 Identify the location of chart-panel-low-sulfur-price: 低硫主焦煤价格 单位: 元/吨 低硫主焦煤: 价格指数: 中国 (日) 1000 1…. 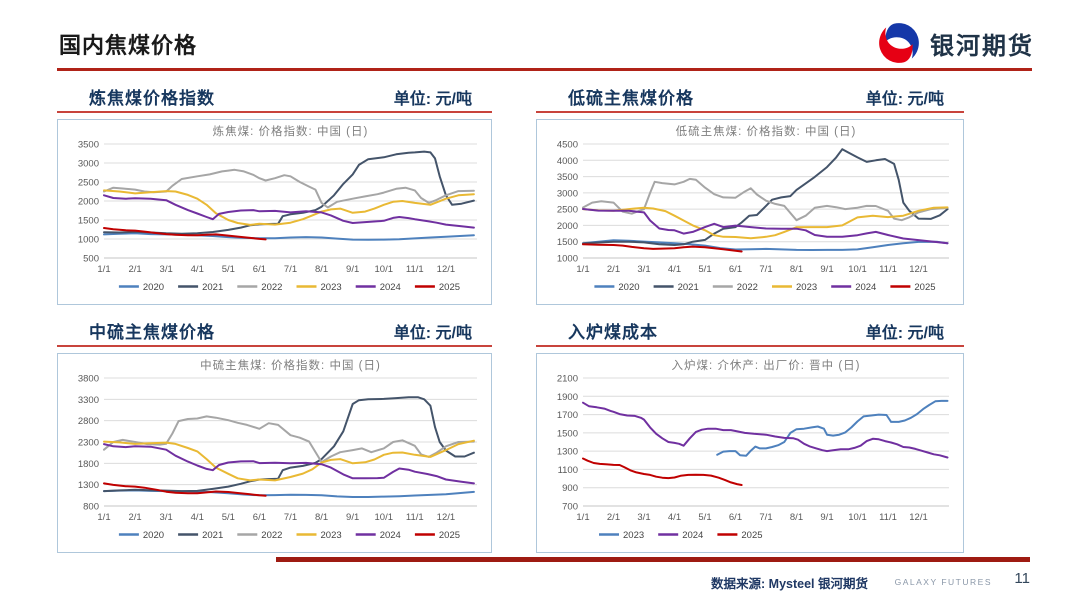
(750, 194).